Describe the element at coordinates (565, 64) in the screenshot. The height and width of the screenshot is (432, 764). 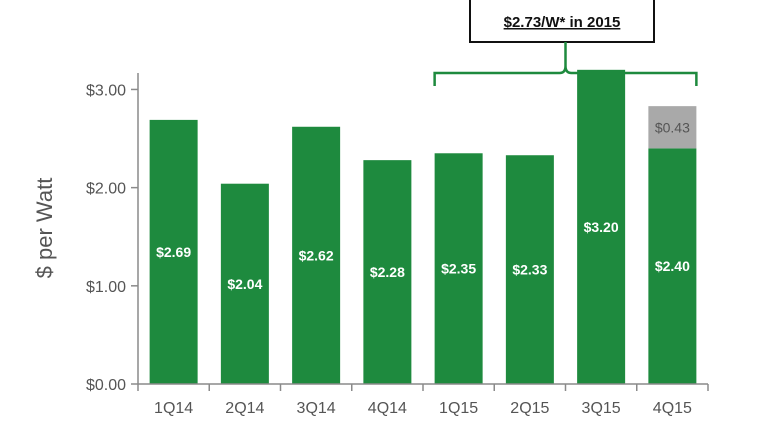
I see `bracket` at that location.